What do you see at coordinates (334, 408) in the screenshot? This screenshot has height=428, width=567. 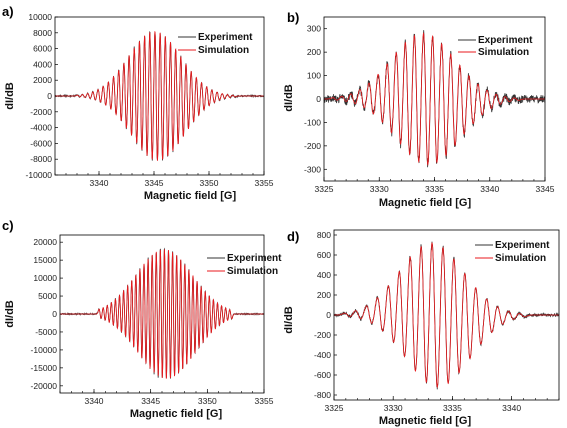 I see `panel-d-xtick-label-0: 3325` at bounding box center [334, 408].